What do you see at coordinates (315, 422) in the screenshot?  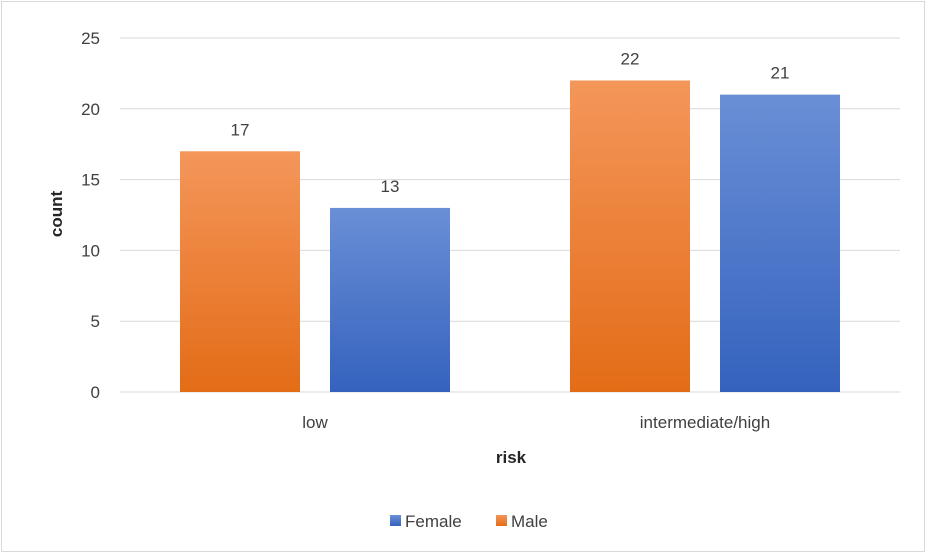 I see `x-tick-label-low: low` at bounding box center [315, 422].